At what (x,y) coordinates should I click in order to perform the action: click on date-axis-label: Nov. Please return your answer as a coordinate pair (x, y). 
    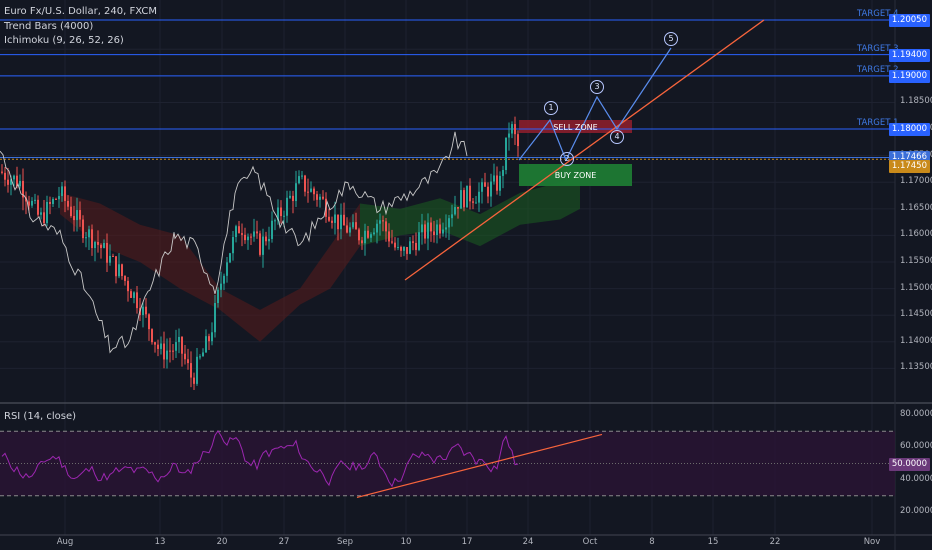
    Looking at the image, I should click on (872, 542).